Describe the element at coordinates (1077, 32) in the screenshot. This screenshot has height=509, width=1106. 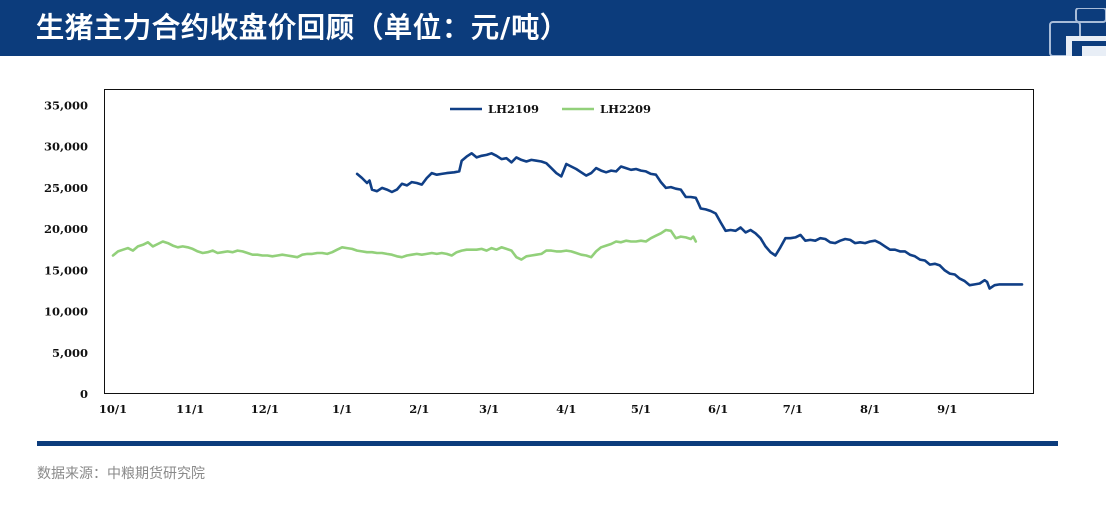
I see `company-logo-icon` at that location.